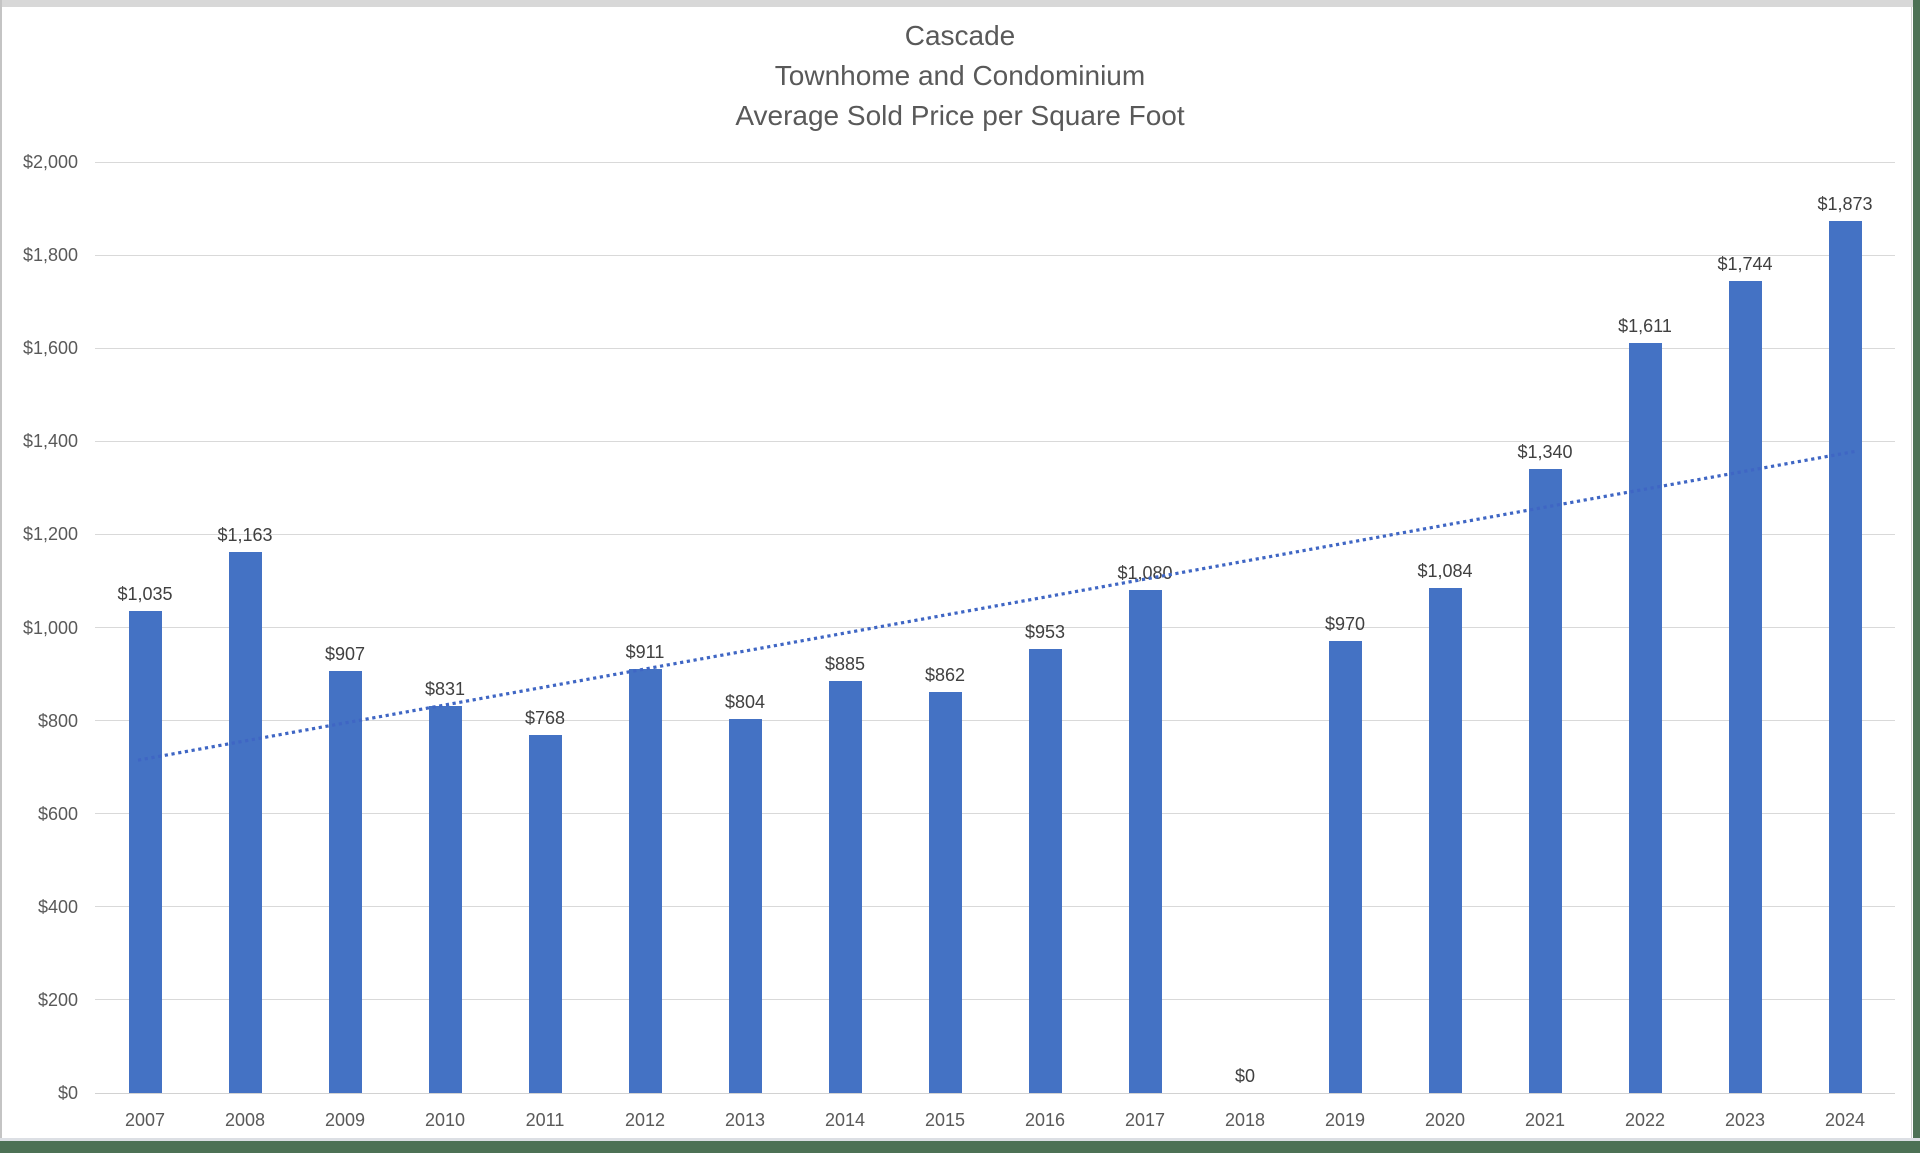 The image size is (1920, 1153). What do you see at coordinates (57, 720) in the screenshot?
I see `y-axis-tick-label: $800` at bounding box center [57, 720].